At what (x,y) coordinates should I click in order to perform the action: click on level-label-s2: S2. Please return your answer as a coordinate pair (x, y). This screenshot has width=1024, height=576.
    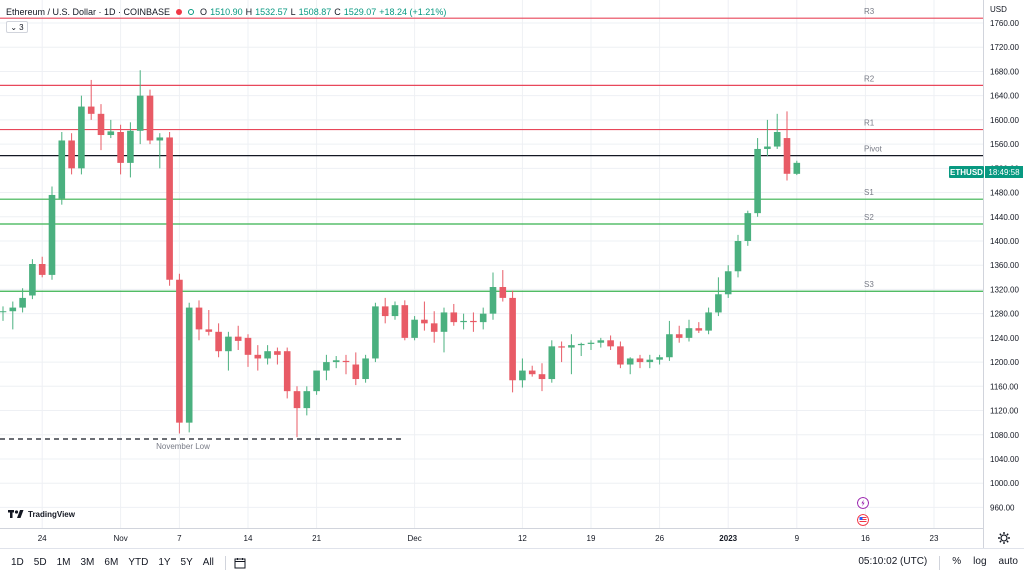
    Looking at the image, I should click on (869, 217).